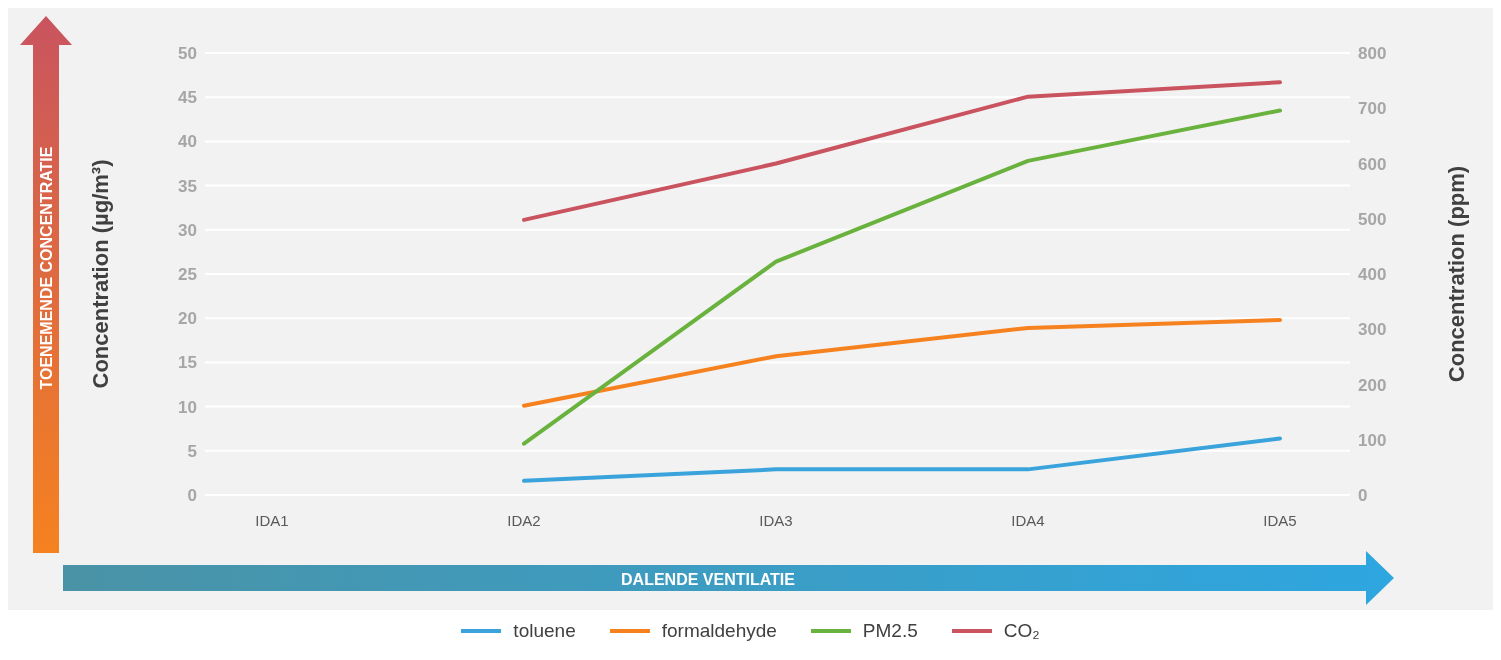 Image resolution: width=1501 pixels, height=660 pixels. What do you see at coordinates (1021, 631) in the screenshot?
I see `legend-label: CO₂` at bounding box center [1021, 631].